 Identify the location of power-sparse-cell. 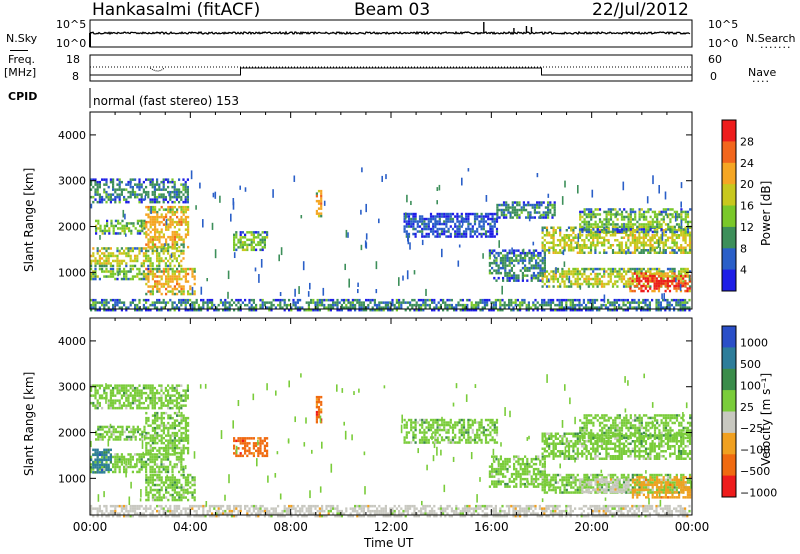
(362, 170).